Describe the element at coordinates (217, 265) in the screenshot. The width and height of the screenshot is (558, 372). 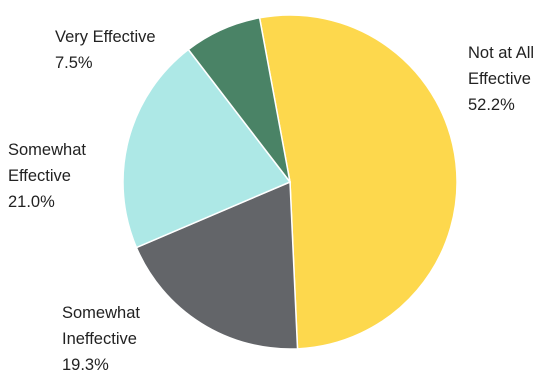
I see `pie-slice-somewhat-ineffective` at that location.